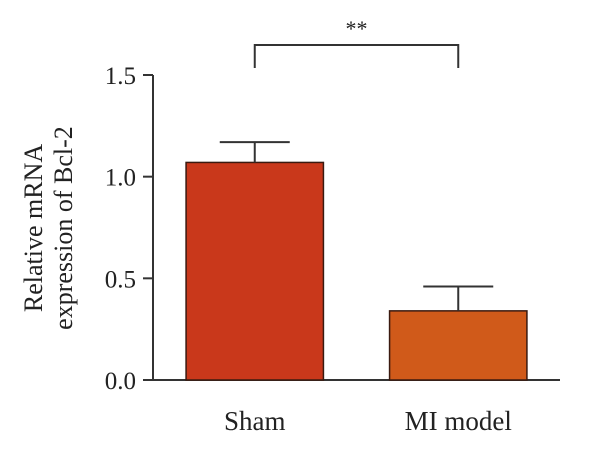 The height and width of the screenshot is (454, 600). I want to click on significance-bracket: **, so click(356, 42).